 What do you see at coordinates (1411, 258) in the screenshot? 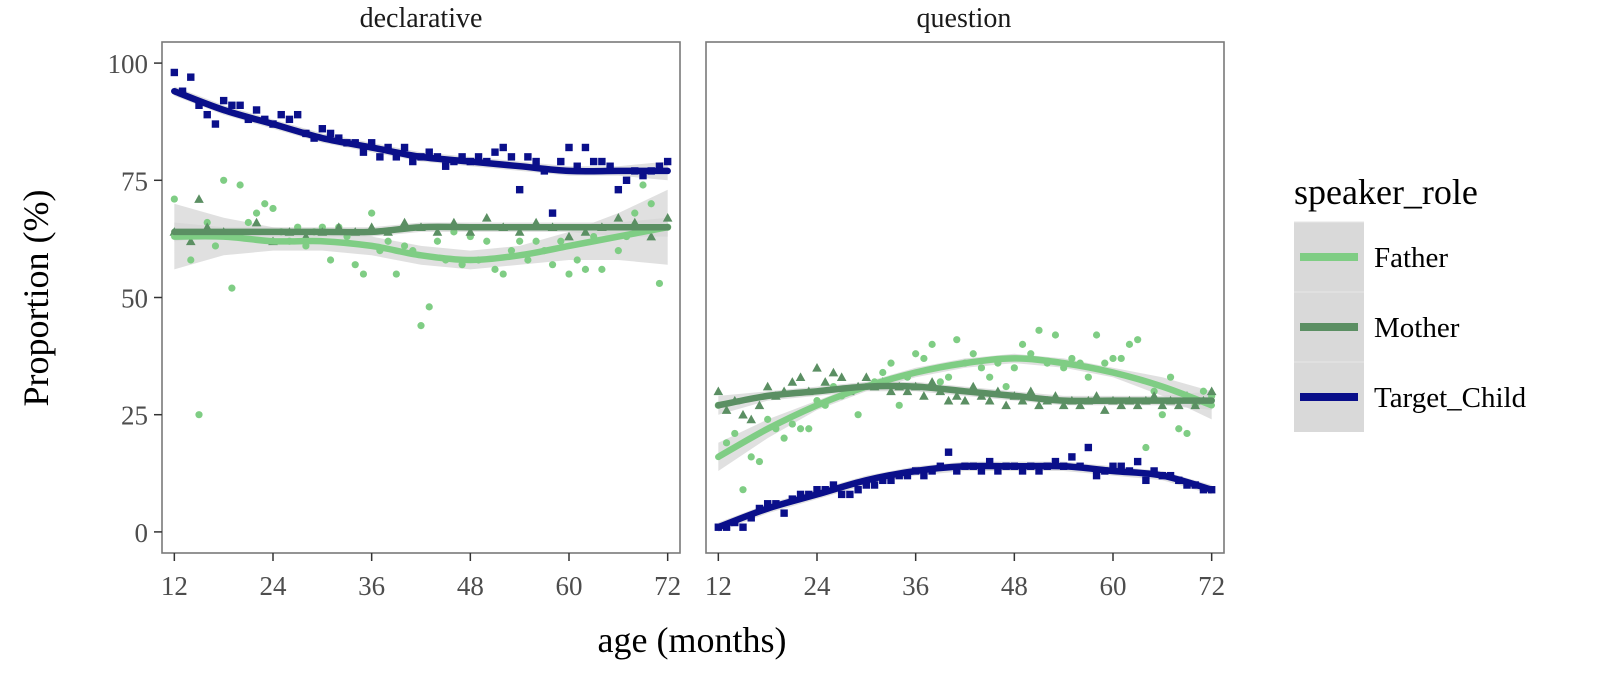
I see `legend-label-father: Father` at bounding box center [1411, 258].